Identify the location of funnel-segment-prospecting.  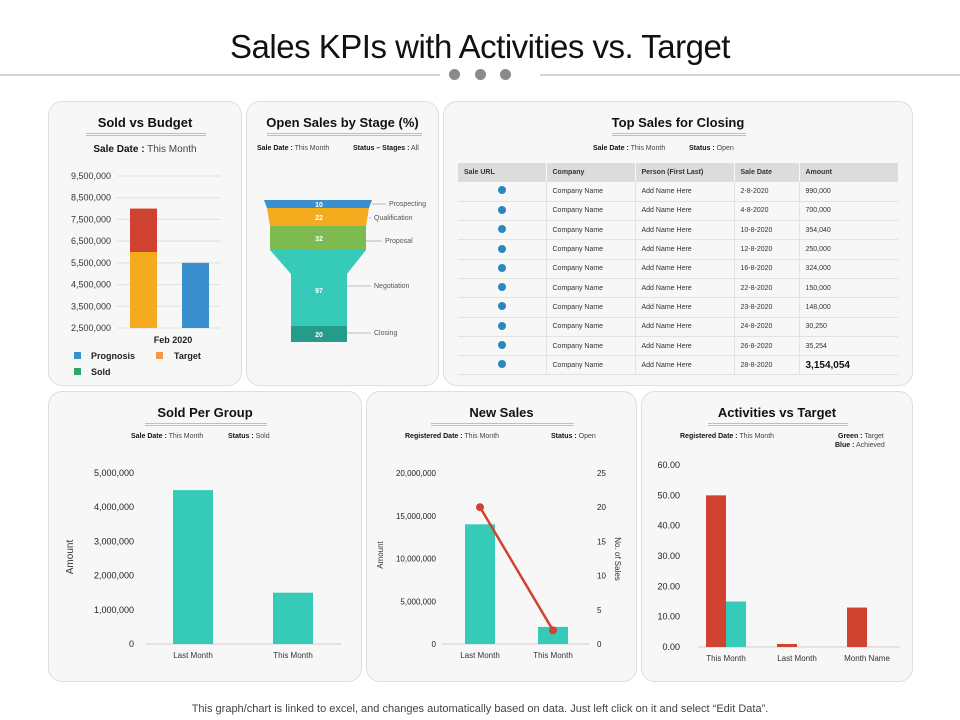
(318, 204).